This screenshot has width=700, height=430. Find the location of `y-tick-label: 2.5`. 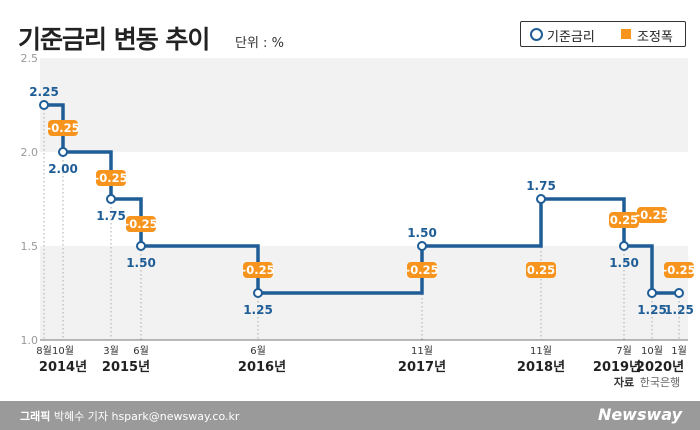

y-tick-label: 2.5 is located at coordinates (30, 58).